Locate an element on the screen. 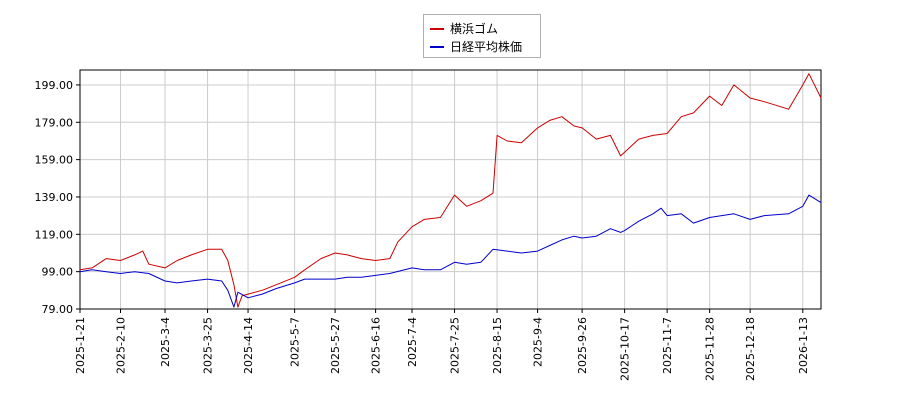 The image size is (900, 404). y-tick-label: 79.00 is located at coordinates (58, 309).